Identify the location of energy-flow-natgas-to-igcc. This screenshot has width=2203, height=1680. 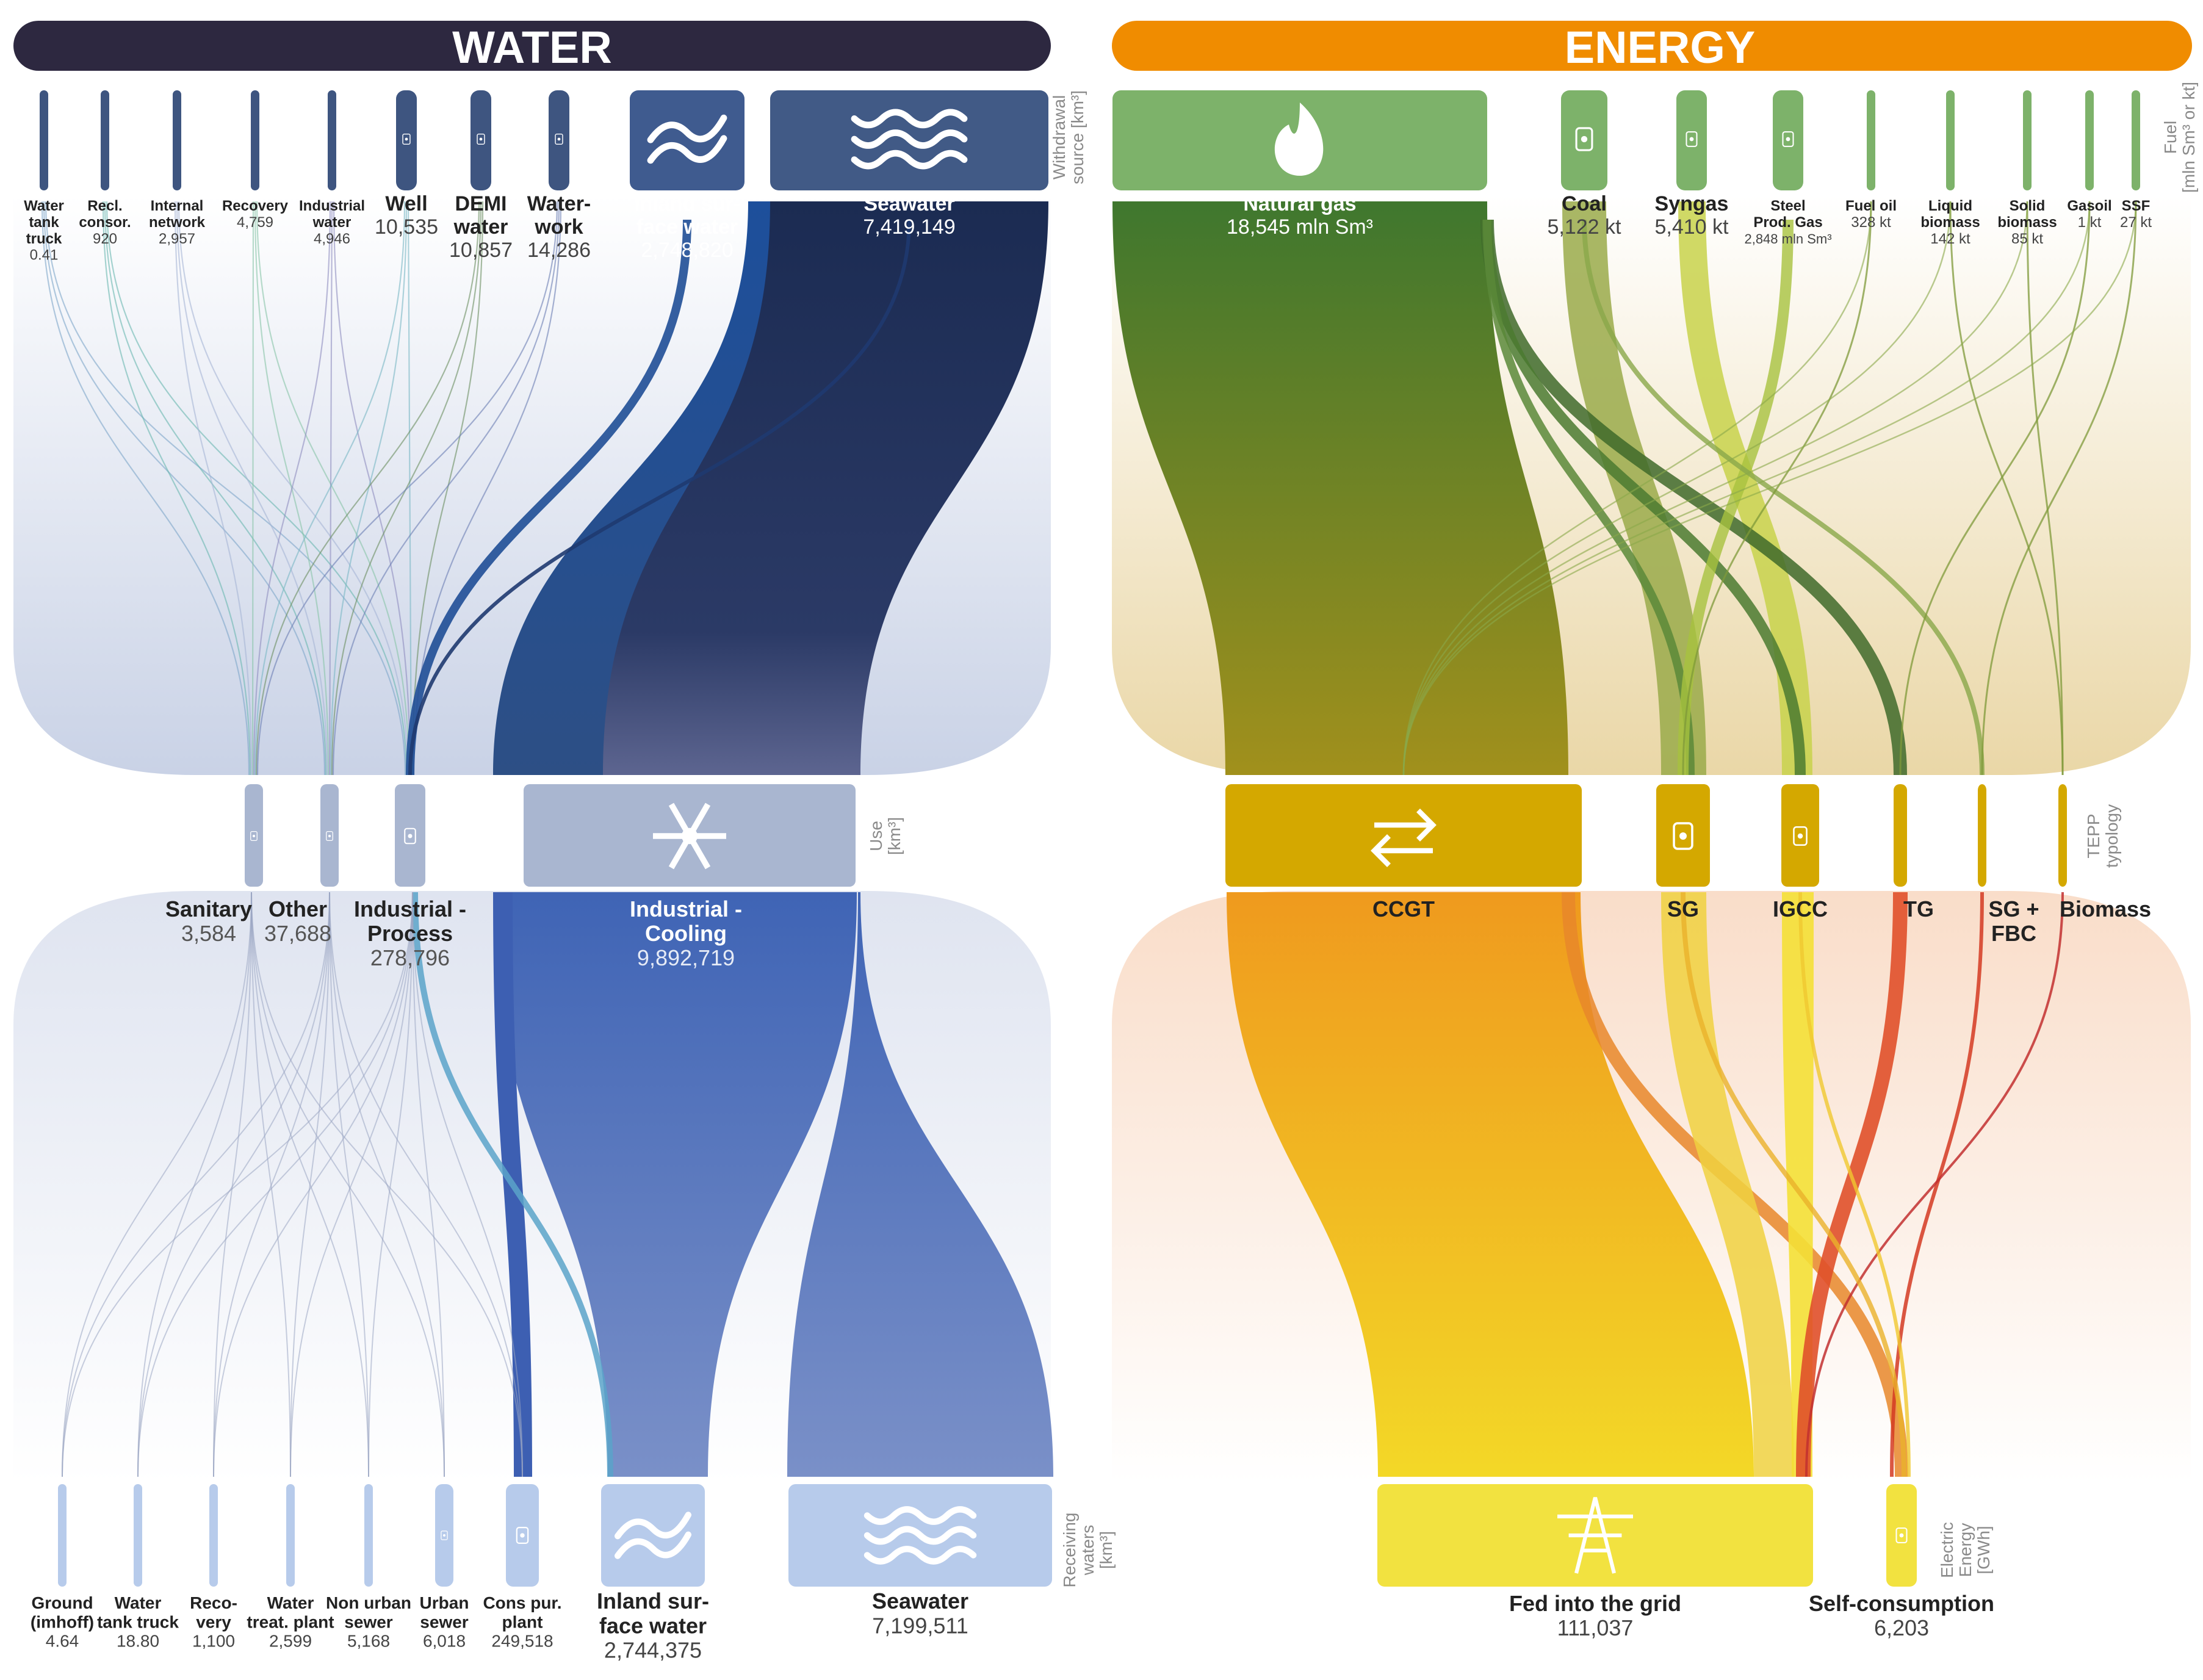
(1644, 497).